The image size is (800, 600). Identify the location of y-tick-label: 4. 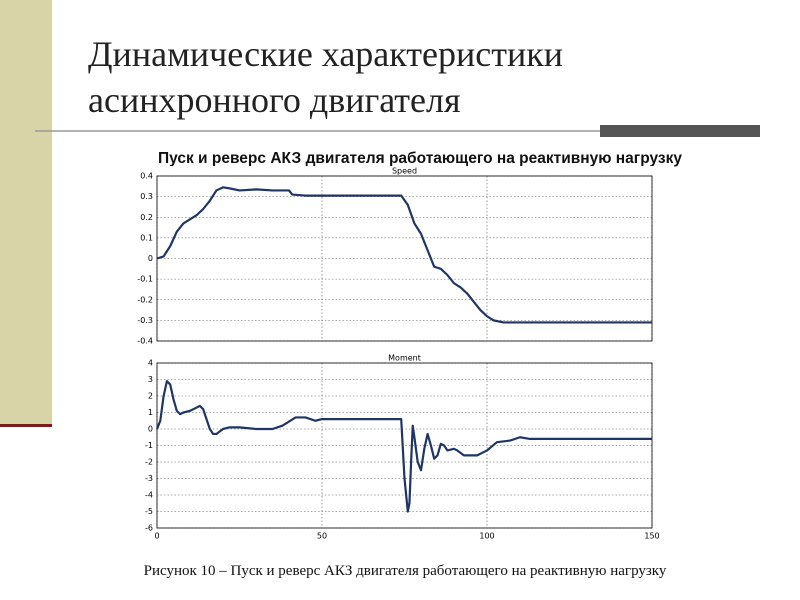
(150, 363).